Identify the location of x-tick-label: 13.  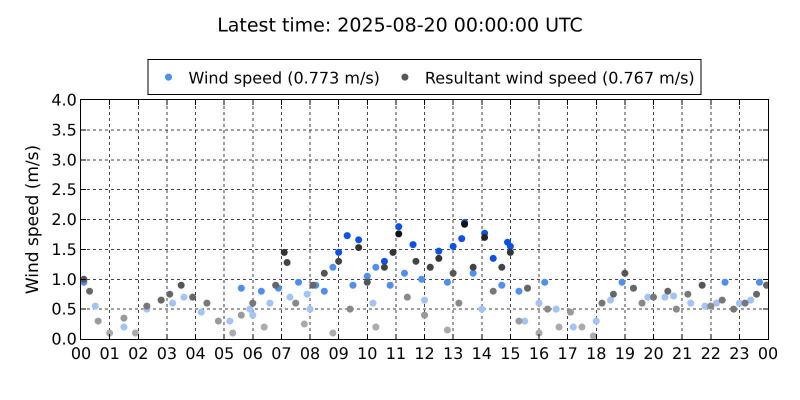
(453, 354).